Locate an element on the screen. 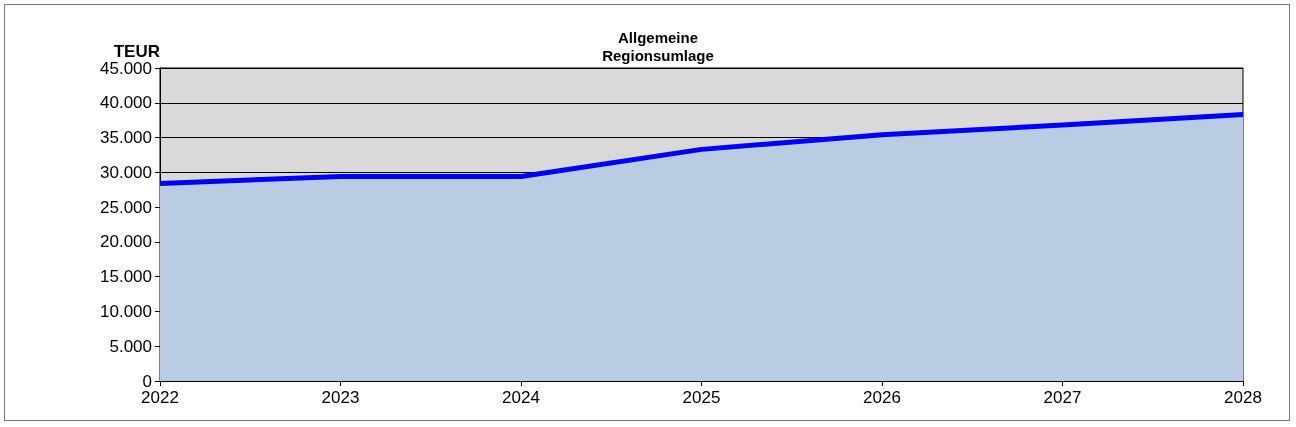 Image resolution: width=1296 pixels, height=427 pixels. y-tick-label: 40.000 is located at coordinates (126, 103).